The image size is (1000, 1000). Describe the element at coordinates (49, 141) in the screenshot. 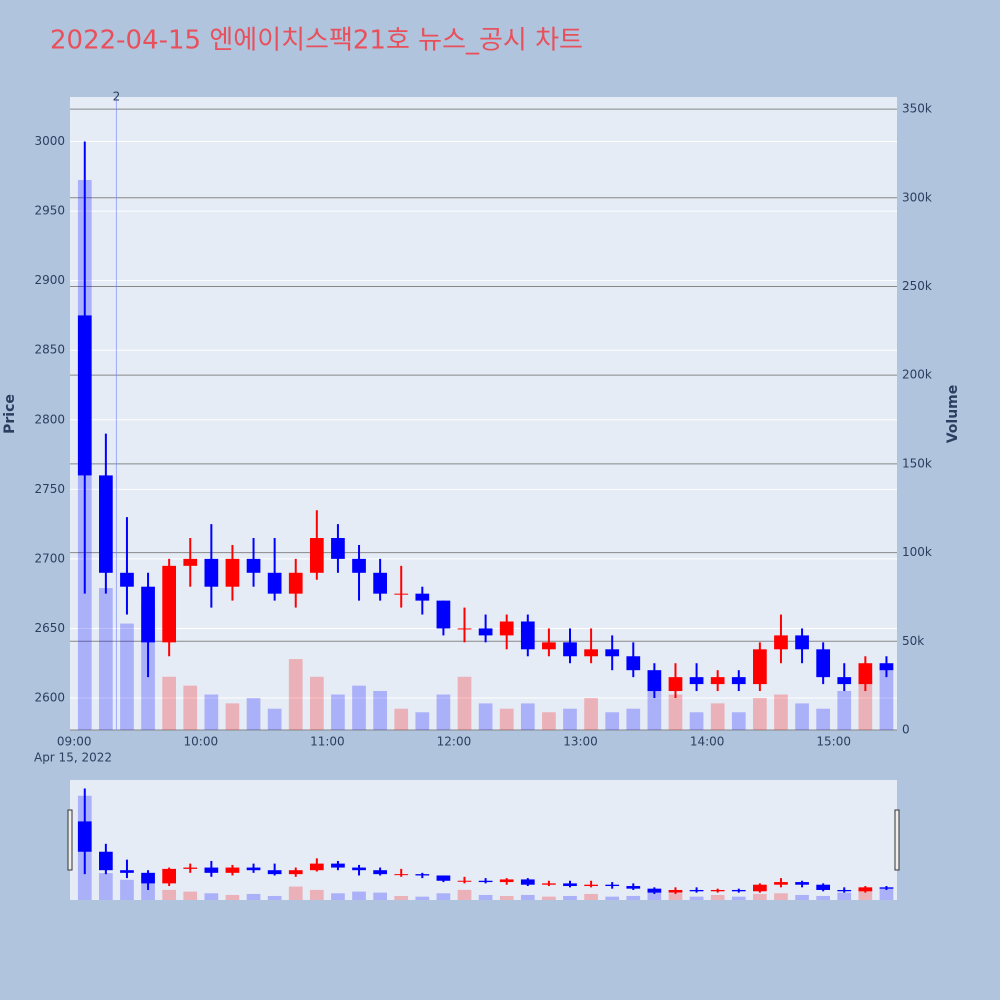

I see `y-tick-label: 3000` at that location.